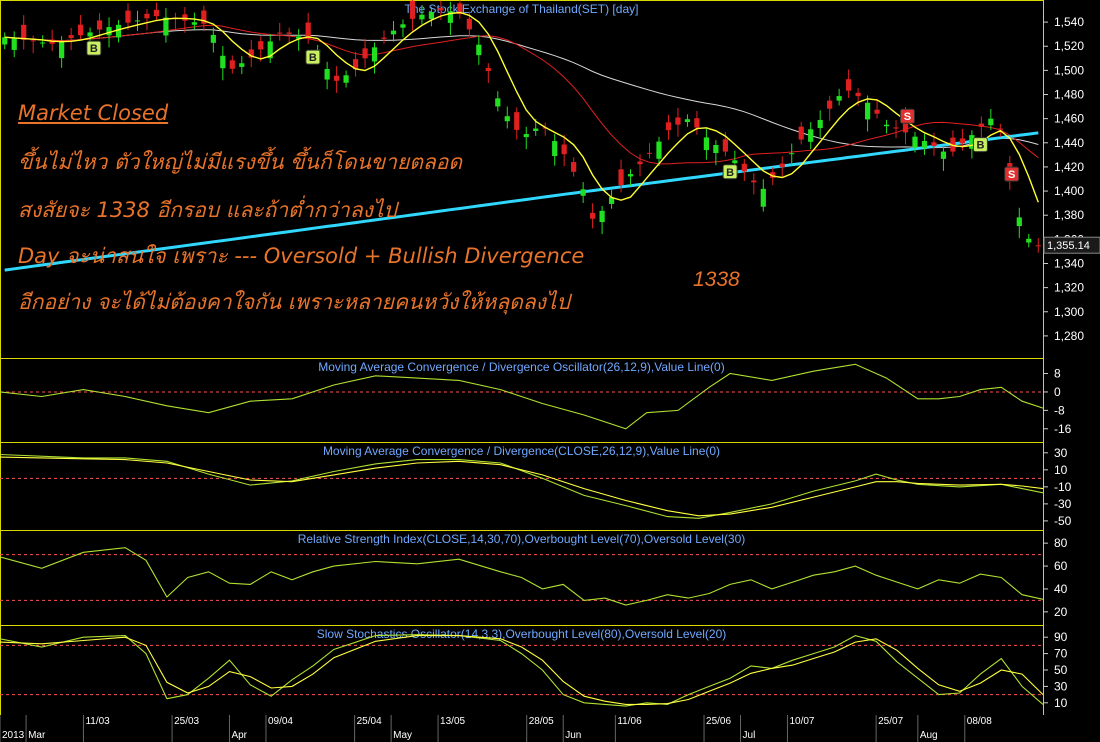 The image size is (1100, 742). I want to click on x-tick-label: Aug, so click(929, 735).